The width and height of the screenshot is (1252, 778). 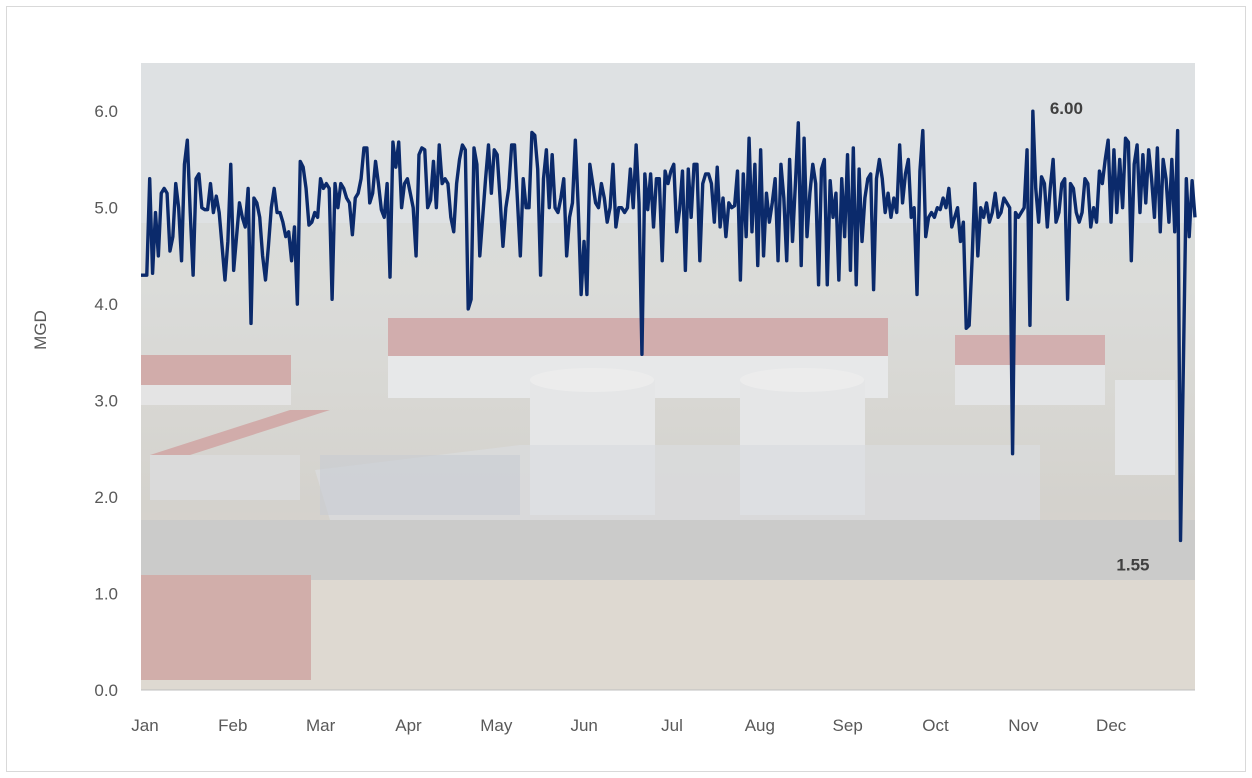 I want to click on x-tick-label: Oct, so click(x=935, y=725).